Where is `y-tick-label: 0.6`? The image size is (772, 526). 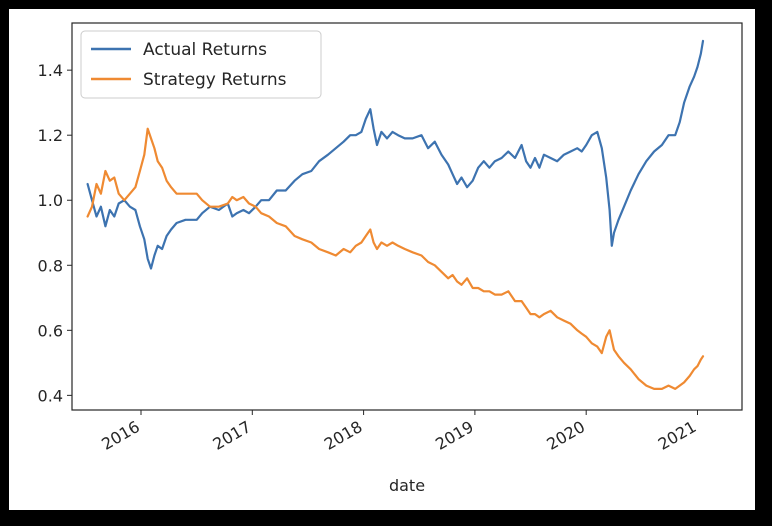
y-tick-label: 0.6 is located at coordinates (50, 330).